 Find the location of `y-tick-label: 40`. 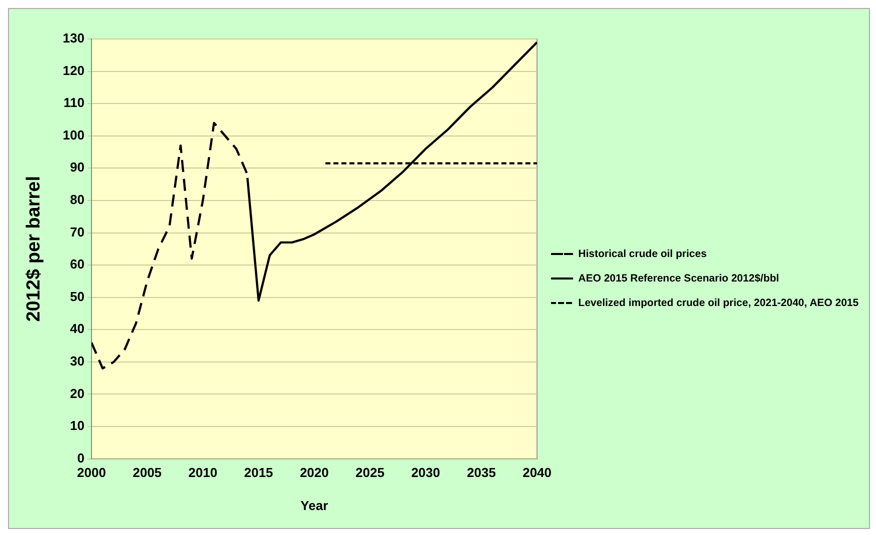

y-tick-label: 40 is located at coordinates (77, 328).